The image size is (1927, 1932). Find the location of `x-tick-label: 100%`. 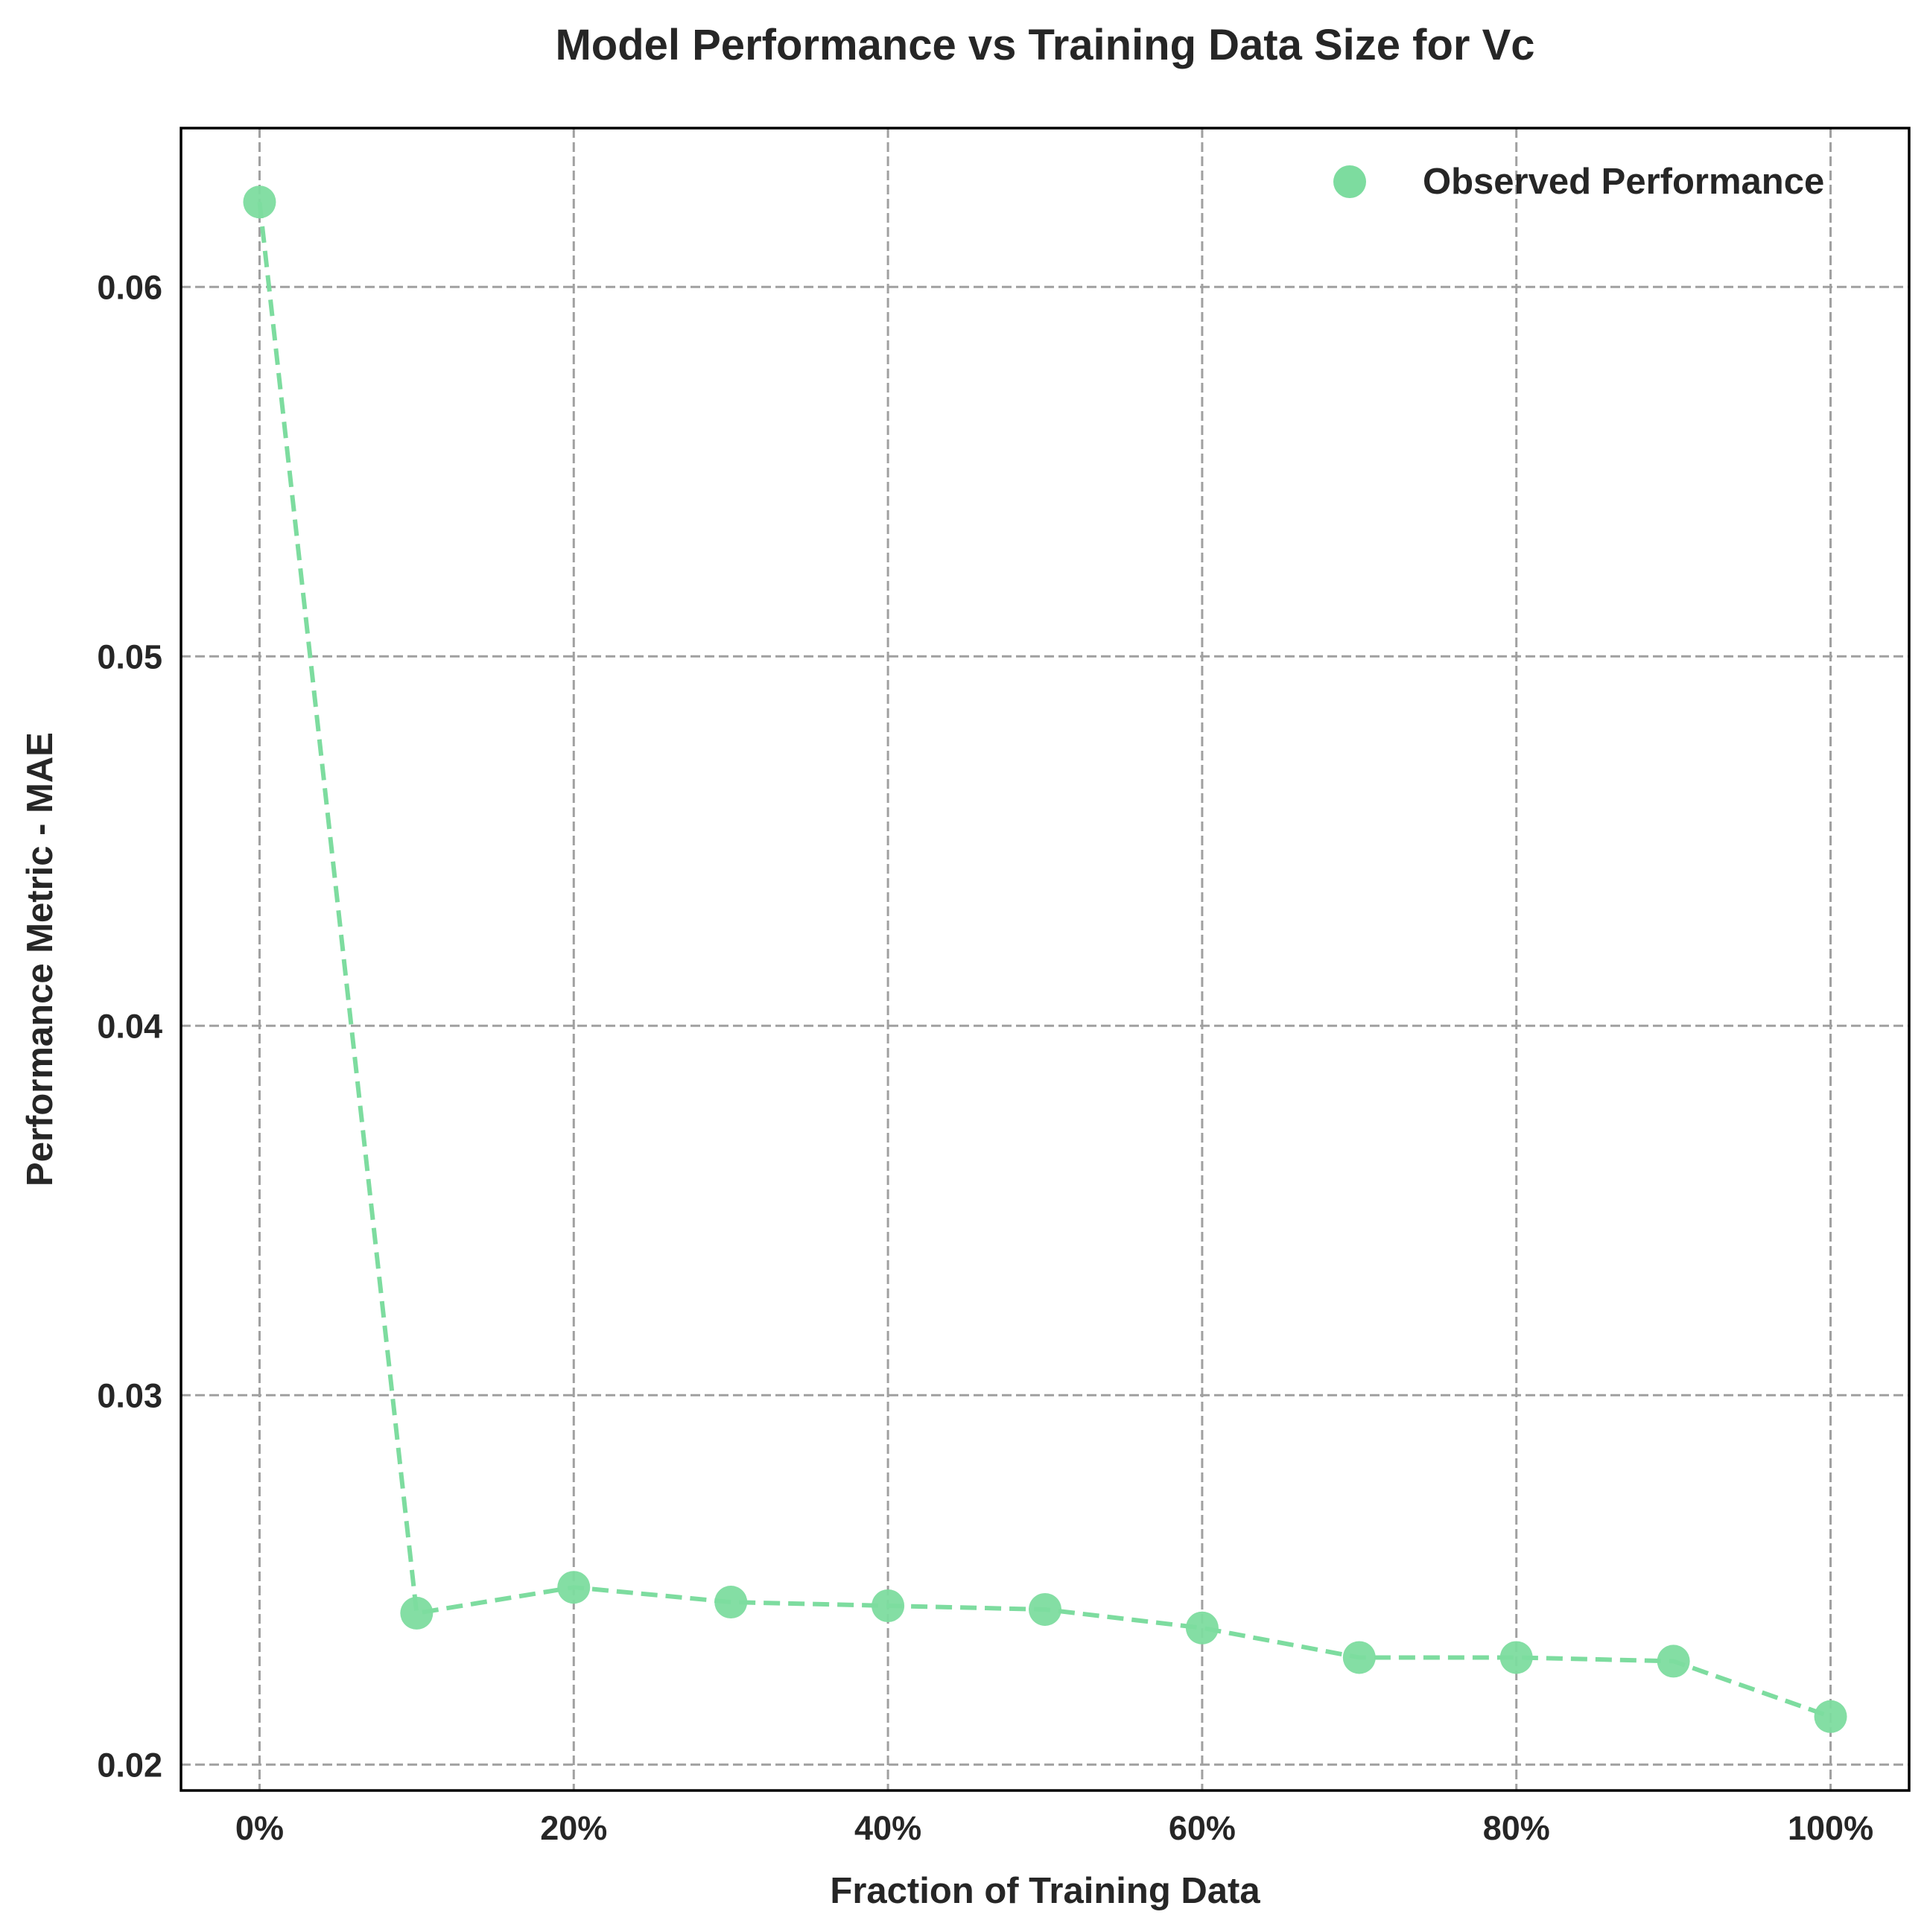

x-tick-label: 100% is located at coordinates (1830, 1828).